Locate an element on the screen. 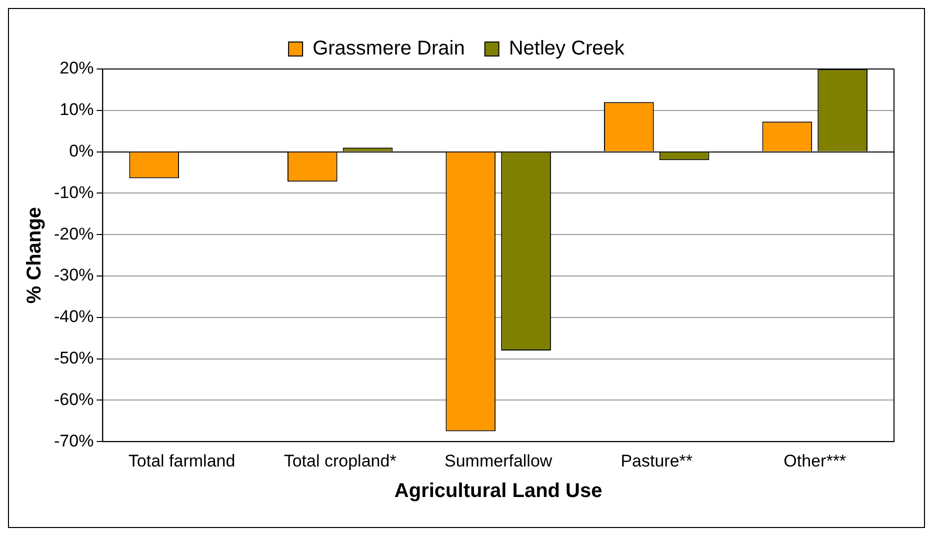 Image resolution: width=935 pixels, height=538 pixels. y-tick-label: -50% is located at coordinates (74, 358).